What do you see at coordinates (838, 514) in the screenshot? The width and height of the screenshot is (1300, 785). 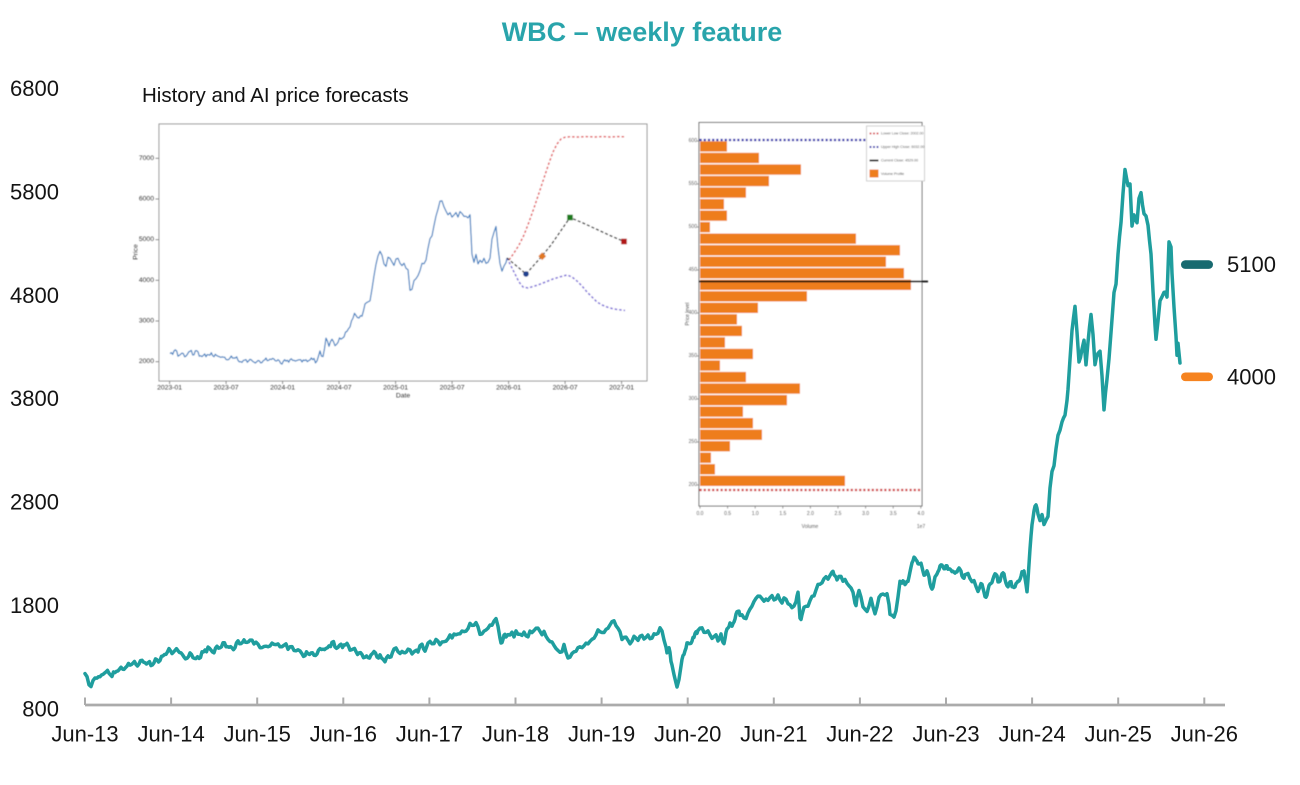 I see `svg-text: 2.5` at bounding box center [838, 514].